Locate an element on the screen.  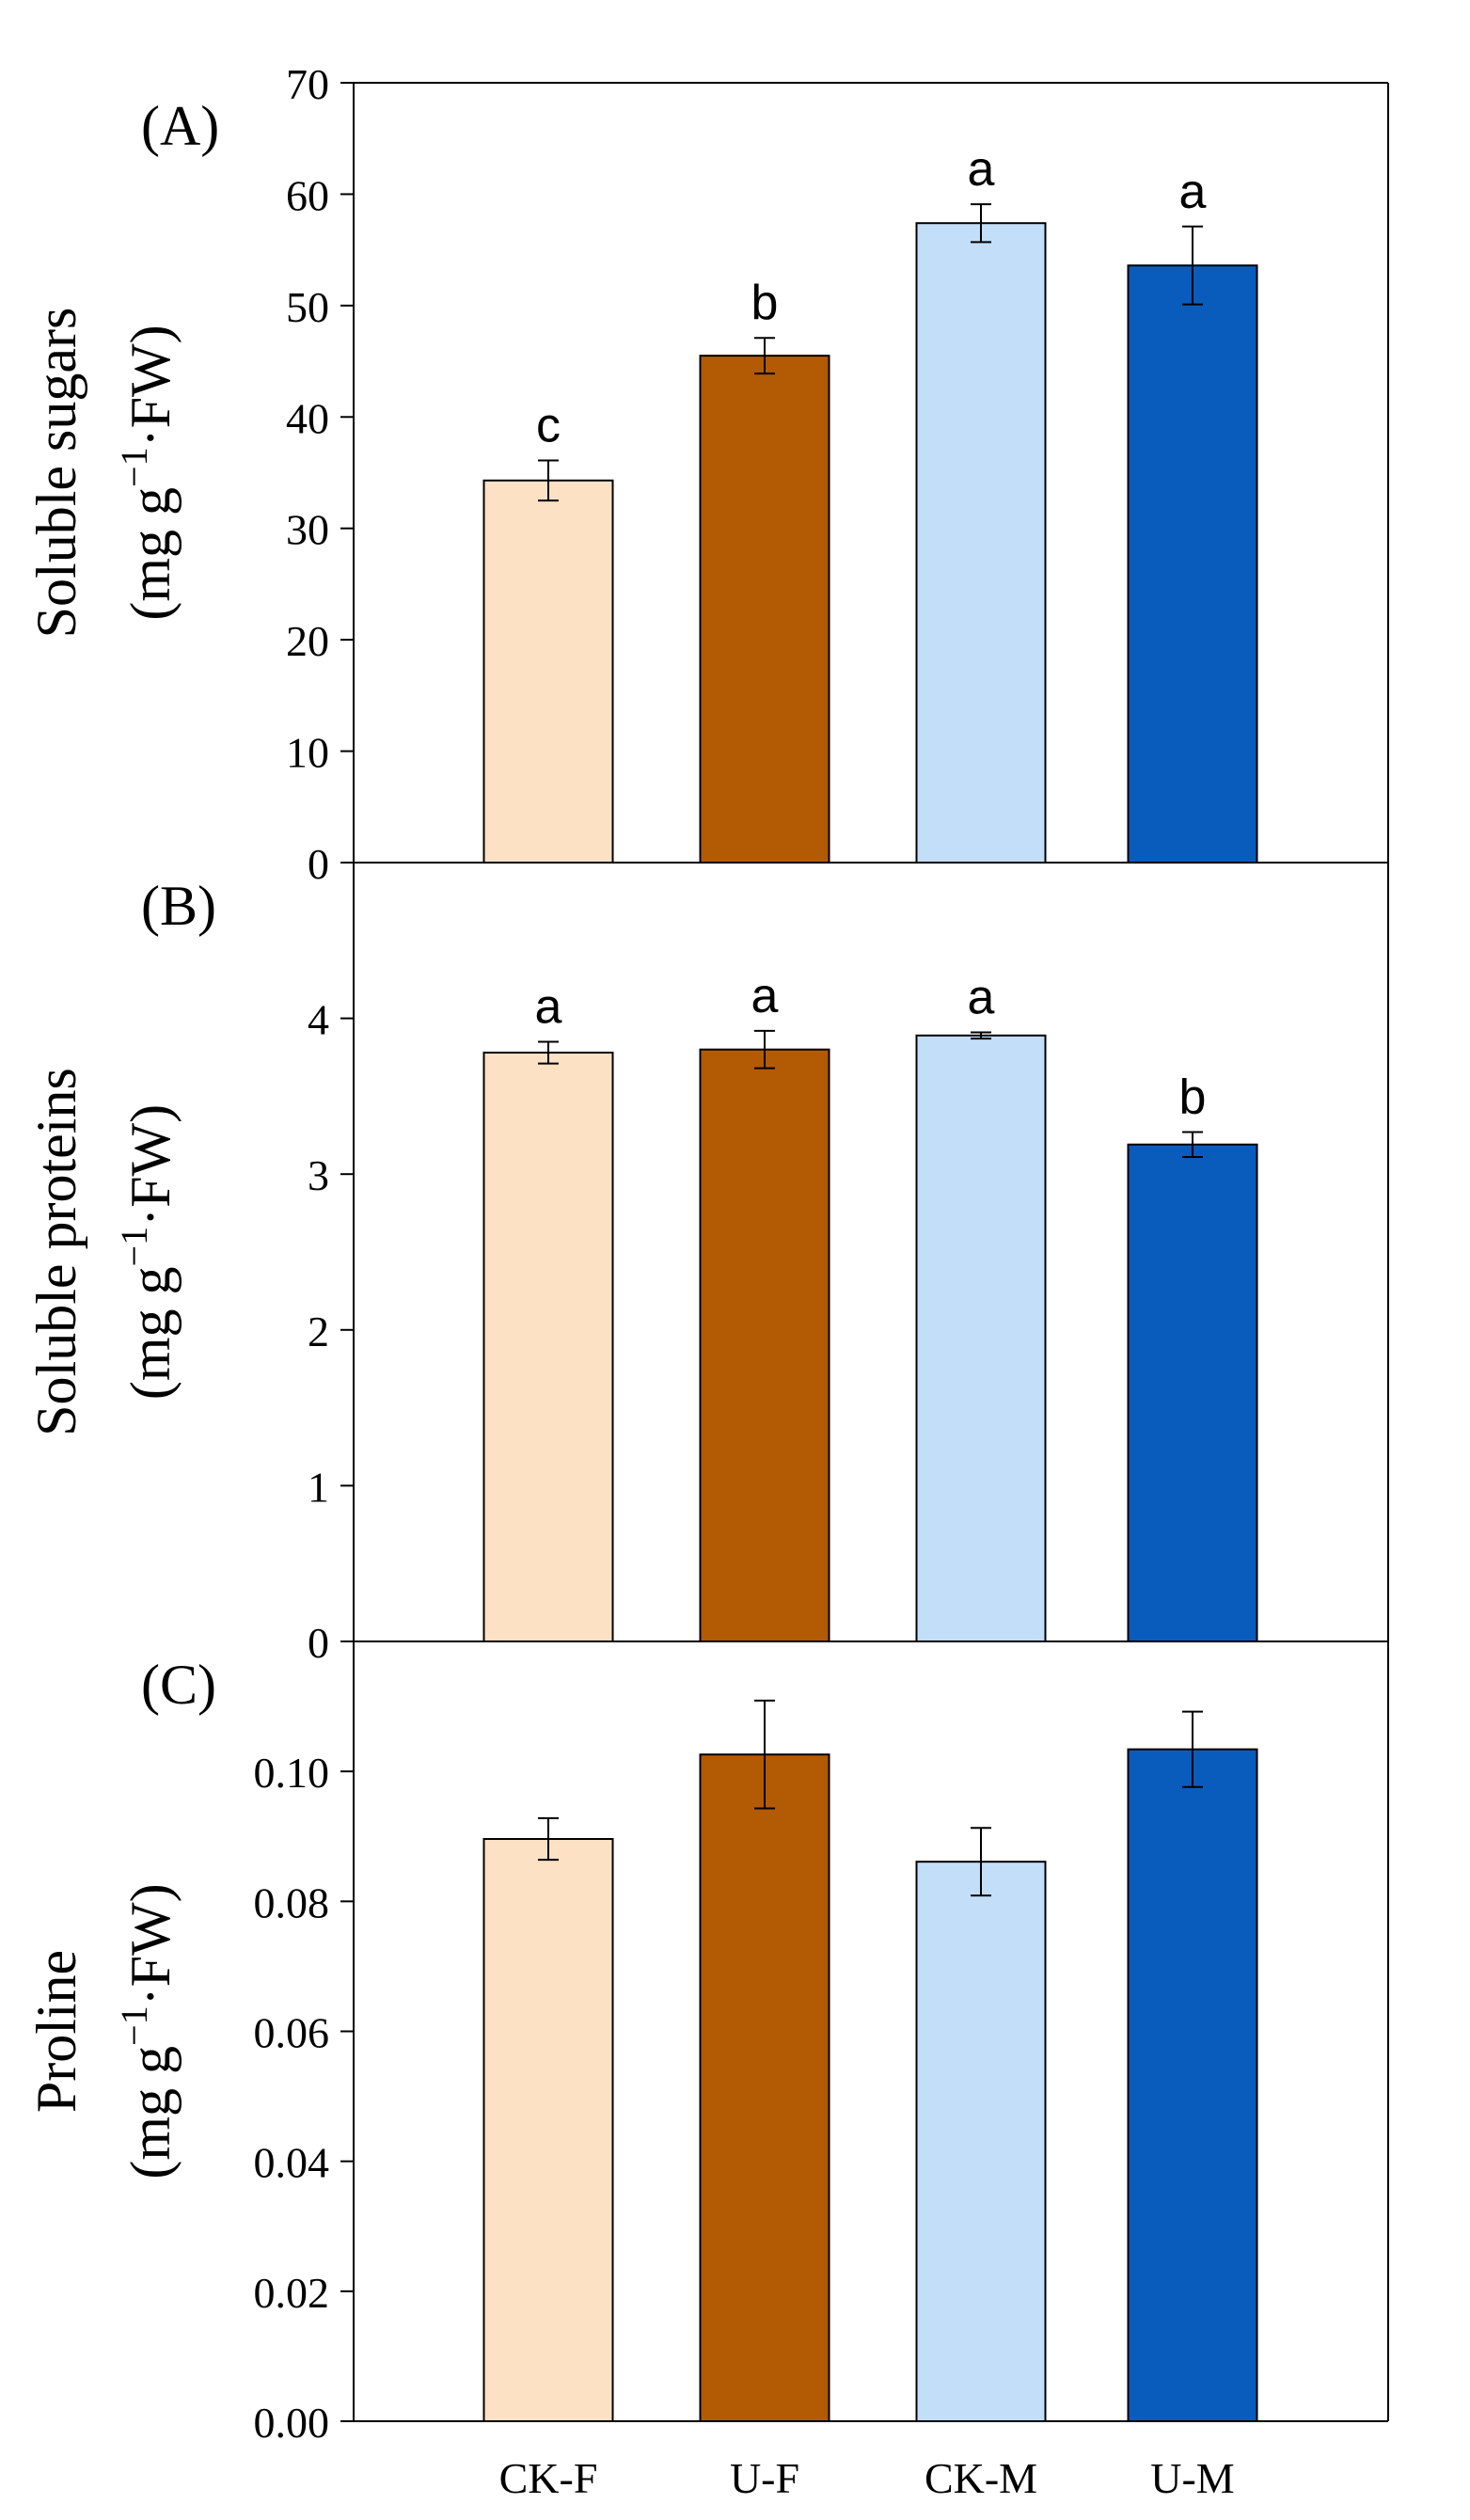
panel-c-label: (C) is located at coordinates (179, 1685).